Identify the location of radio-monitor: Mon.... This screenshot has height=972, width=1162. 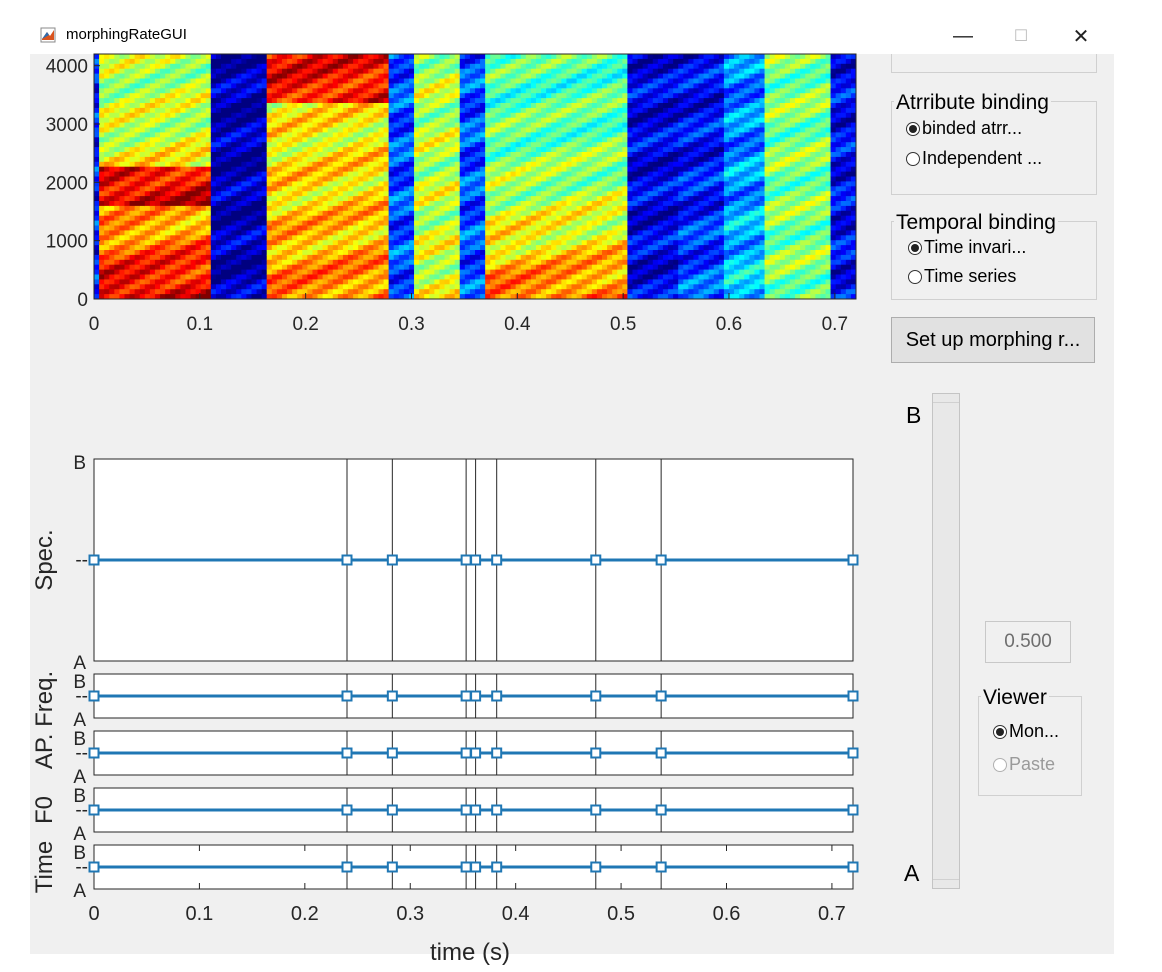
(1026, 731).